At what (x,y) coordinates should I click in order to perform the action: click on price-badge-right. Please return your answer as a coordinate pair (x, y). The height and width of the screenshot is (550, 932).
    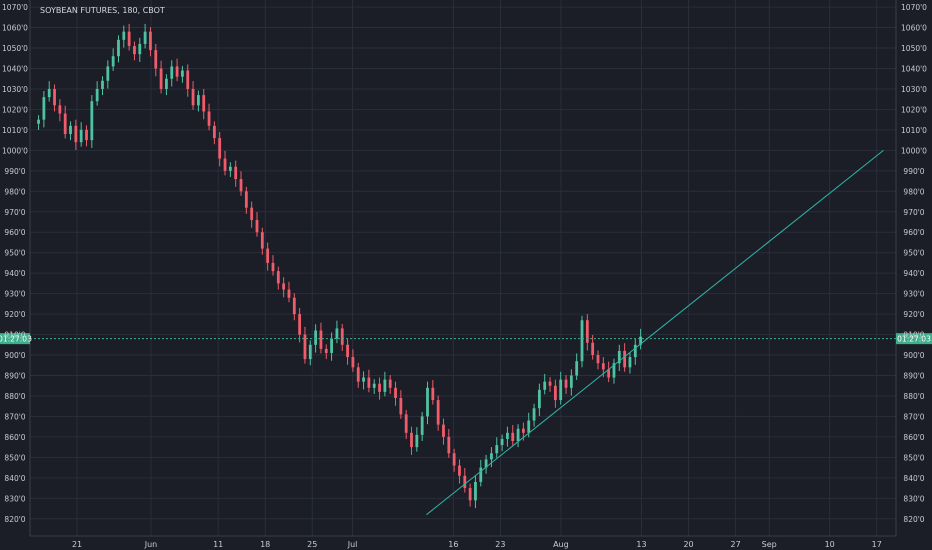
    Looking at the image, I should click on (914, 339).